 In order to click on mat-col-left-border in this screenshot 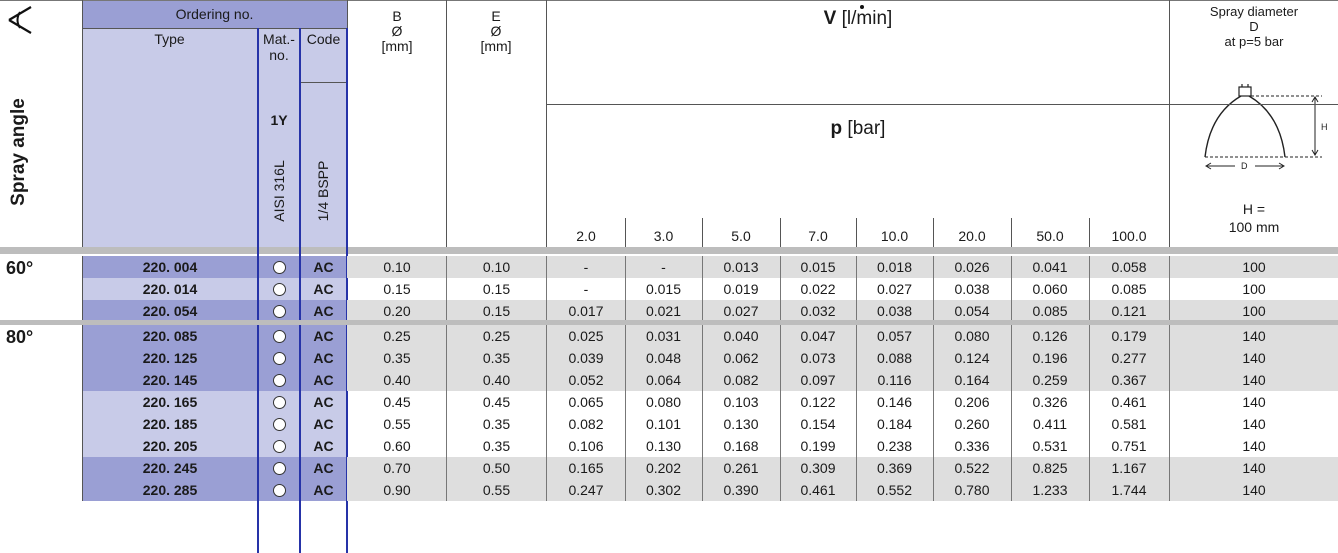, I will do `click(258, 290)`.